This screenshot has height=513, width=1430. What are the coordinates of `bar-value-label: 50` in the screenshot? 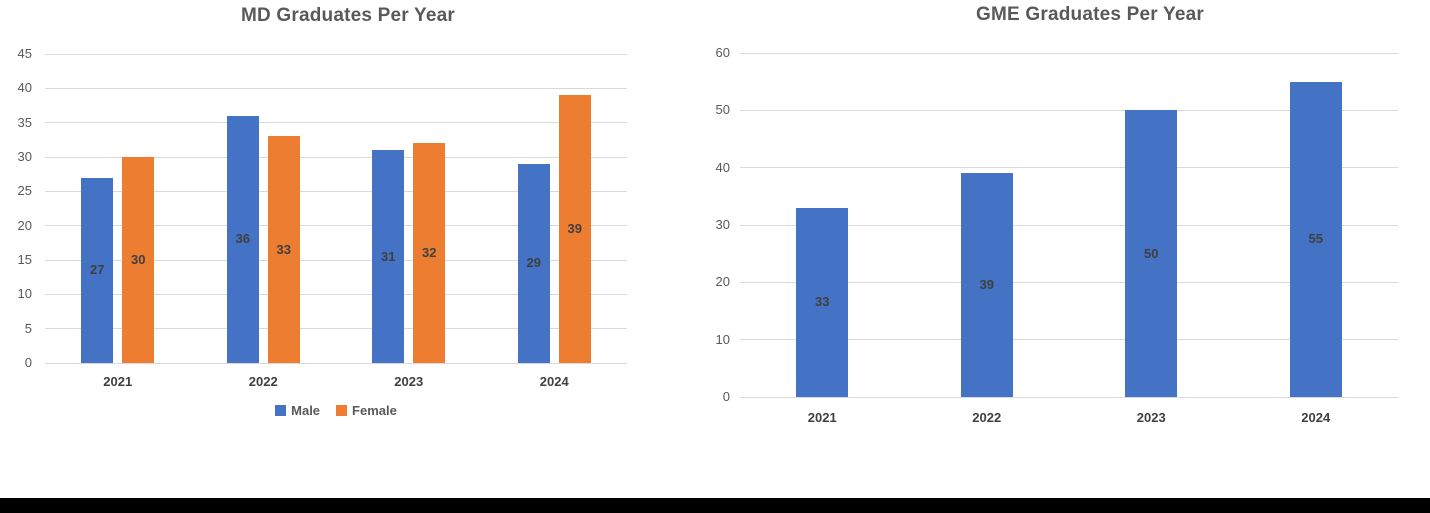 It's located at (1151, 253).